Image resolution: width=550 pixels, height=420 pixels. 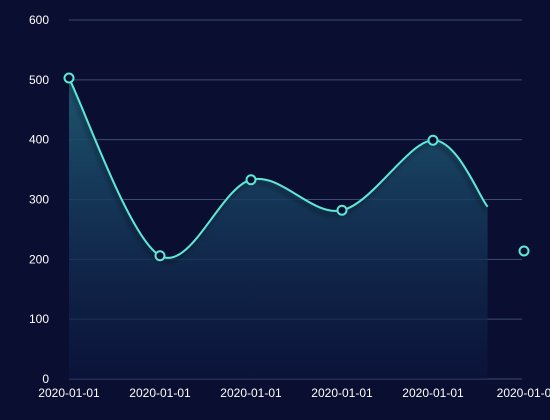 What do you see at coordinates (45, 379) in the screenshot?
I see `y-tick-label: 0` at bounding box center [45, 379].